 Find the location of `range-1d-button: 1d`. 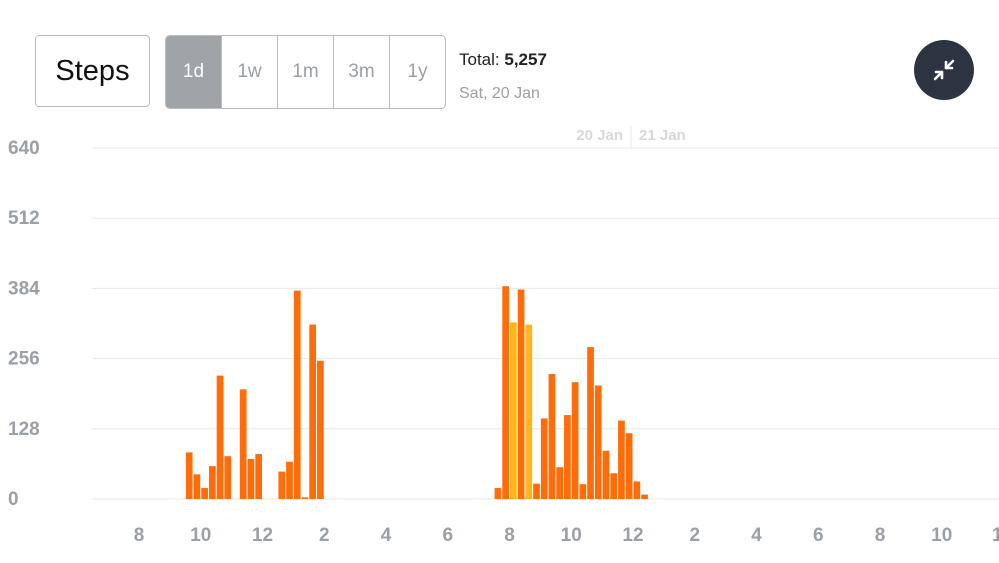

range-1d-button: 1d is located at coordinates (193, 72).